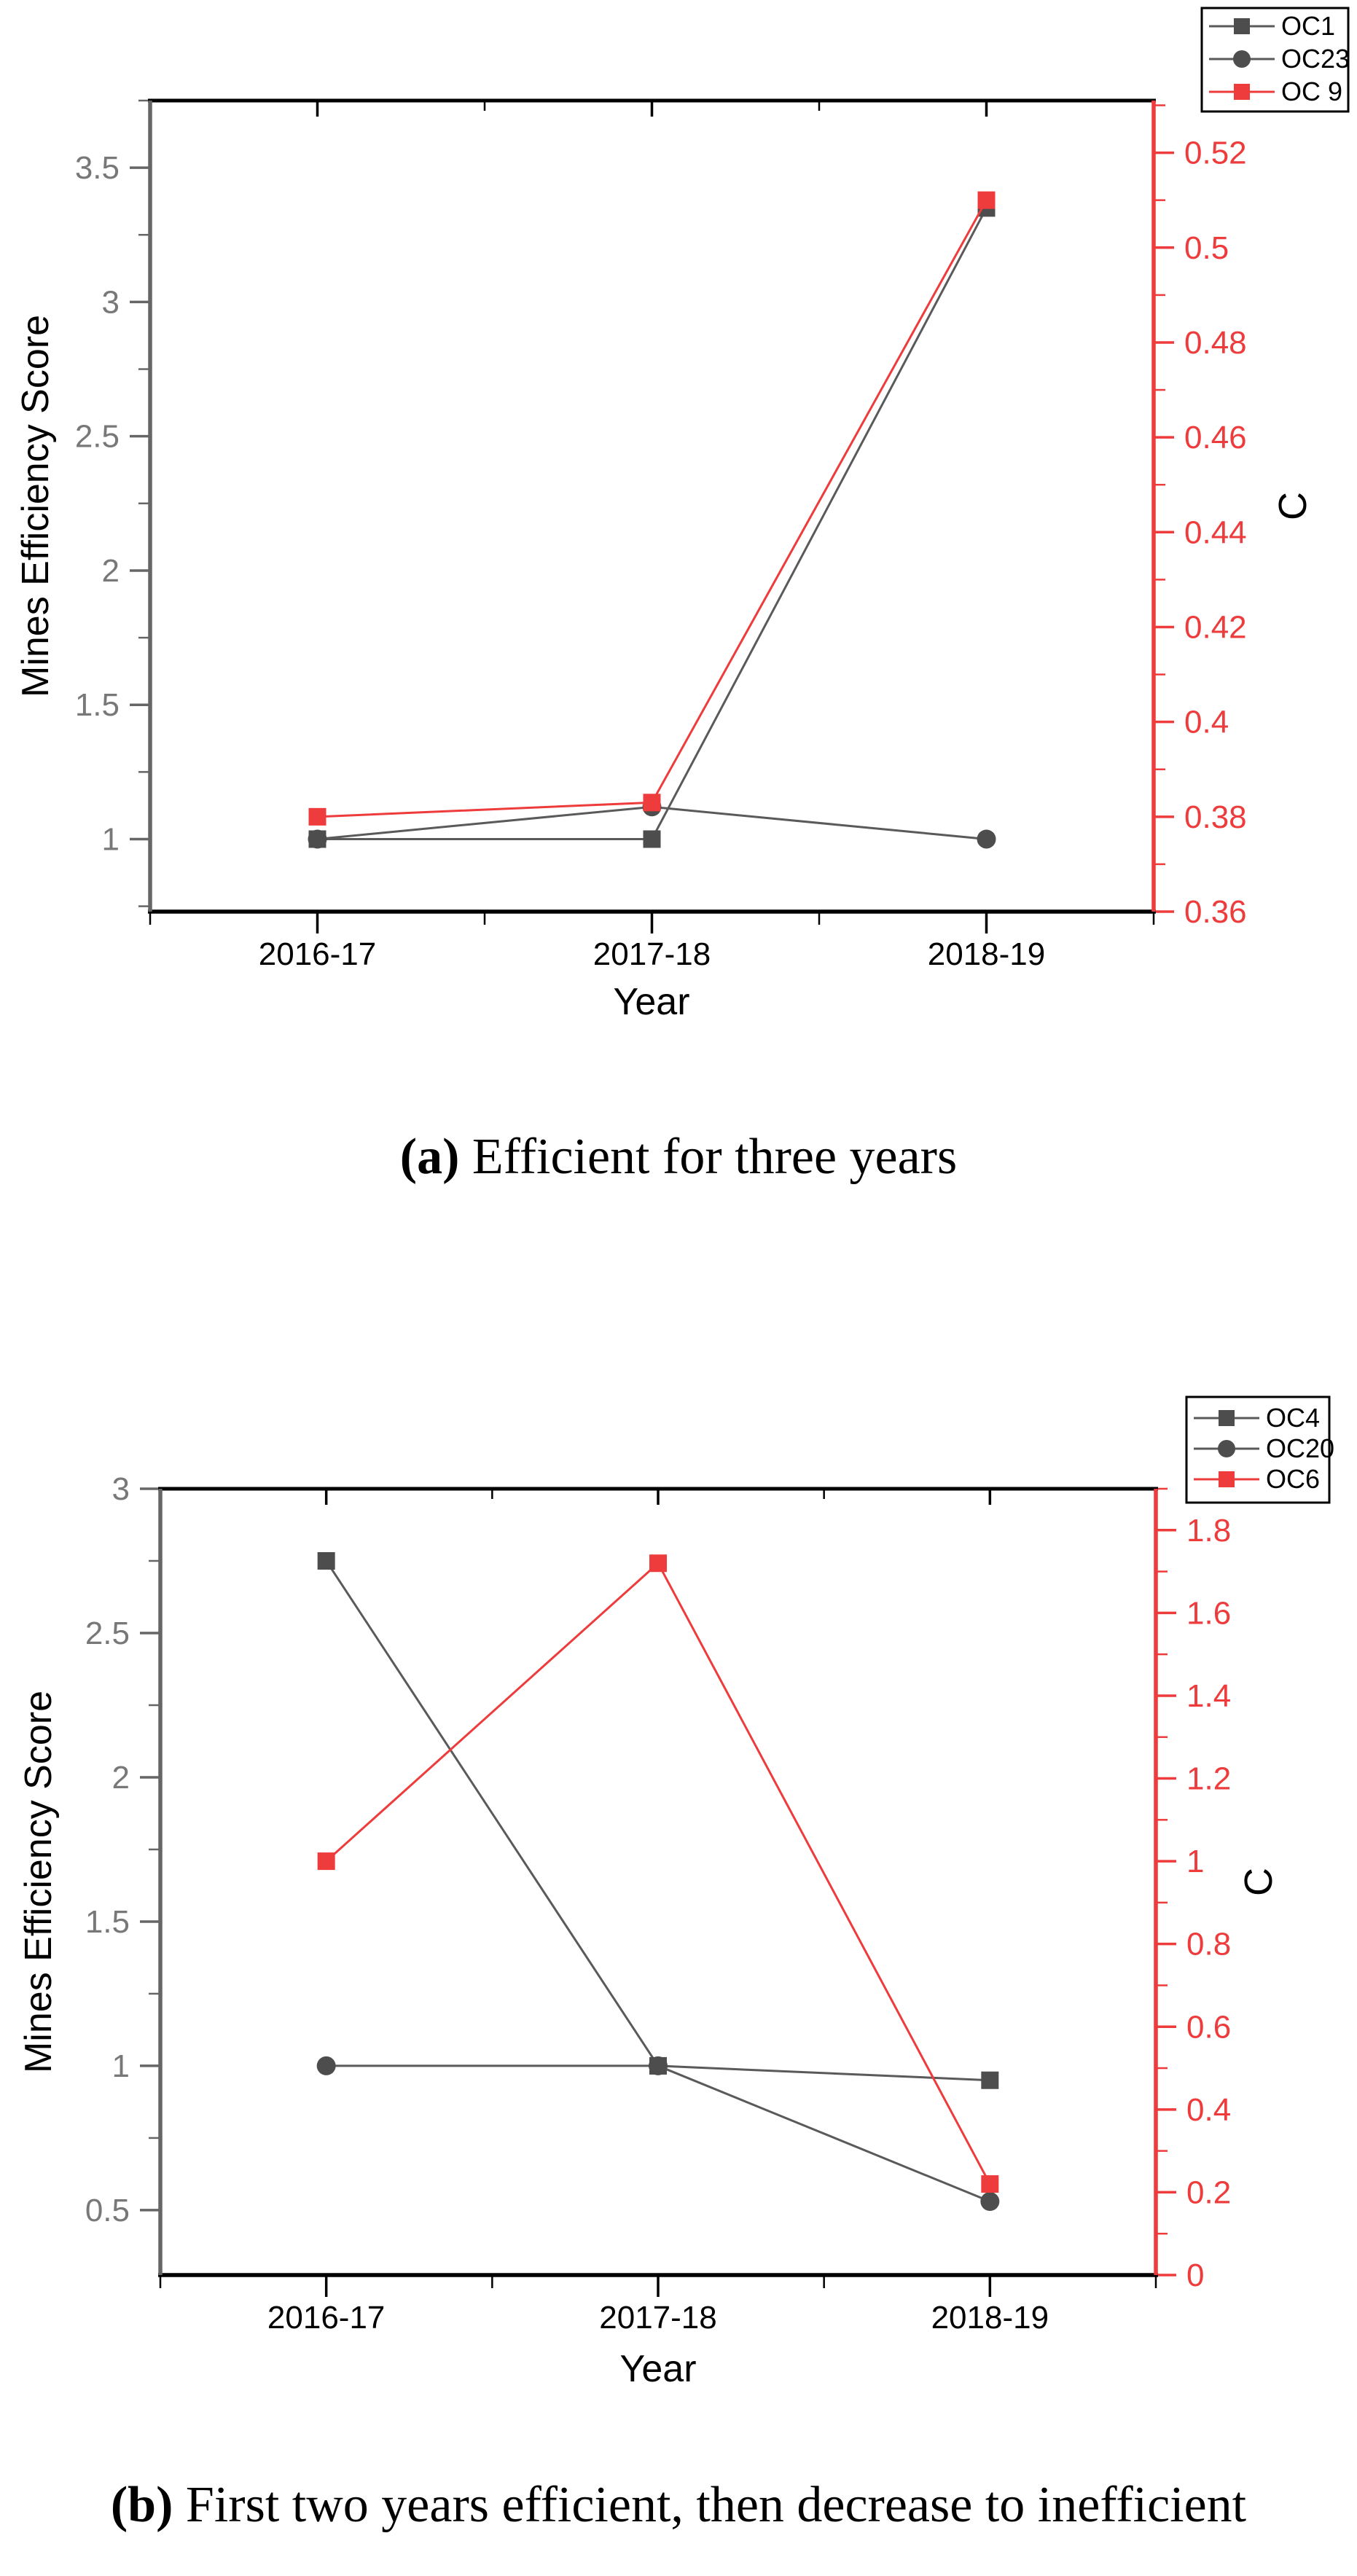 The width and height of the screenshot is (1357, 2576). Describe the element at coordinates (1208, 1696) in the screenshot. I see `tick-label: 1.4` at that location.